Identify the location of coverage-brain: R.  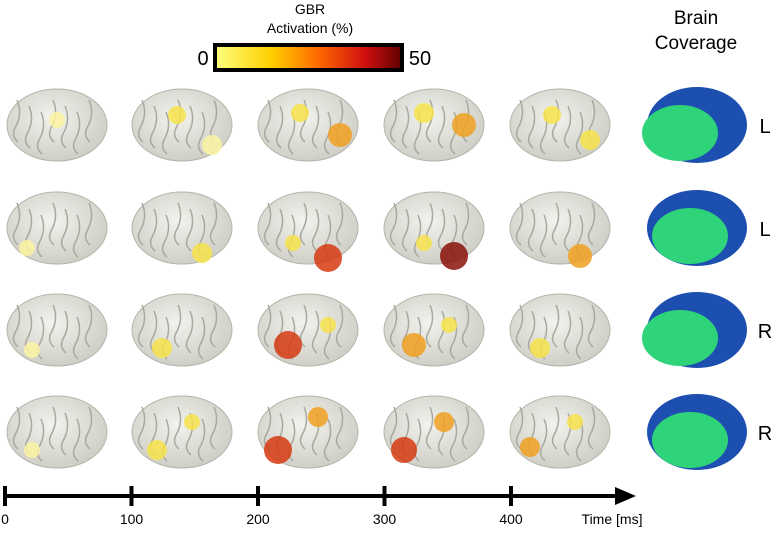
(709, 432).